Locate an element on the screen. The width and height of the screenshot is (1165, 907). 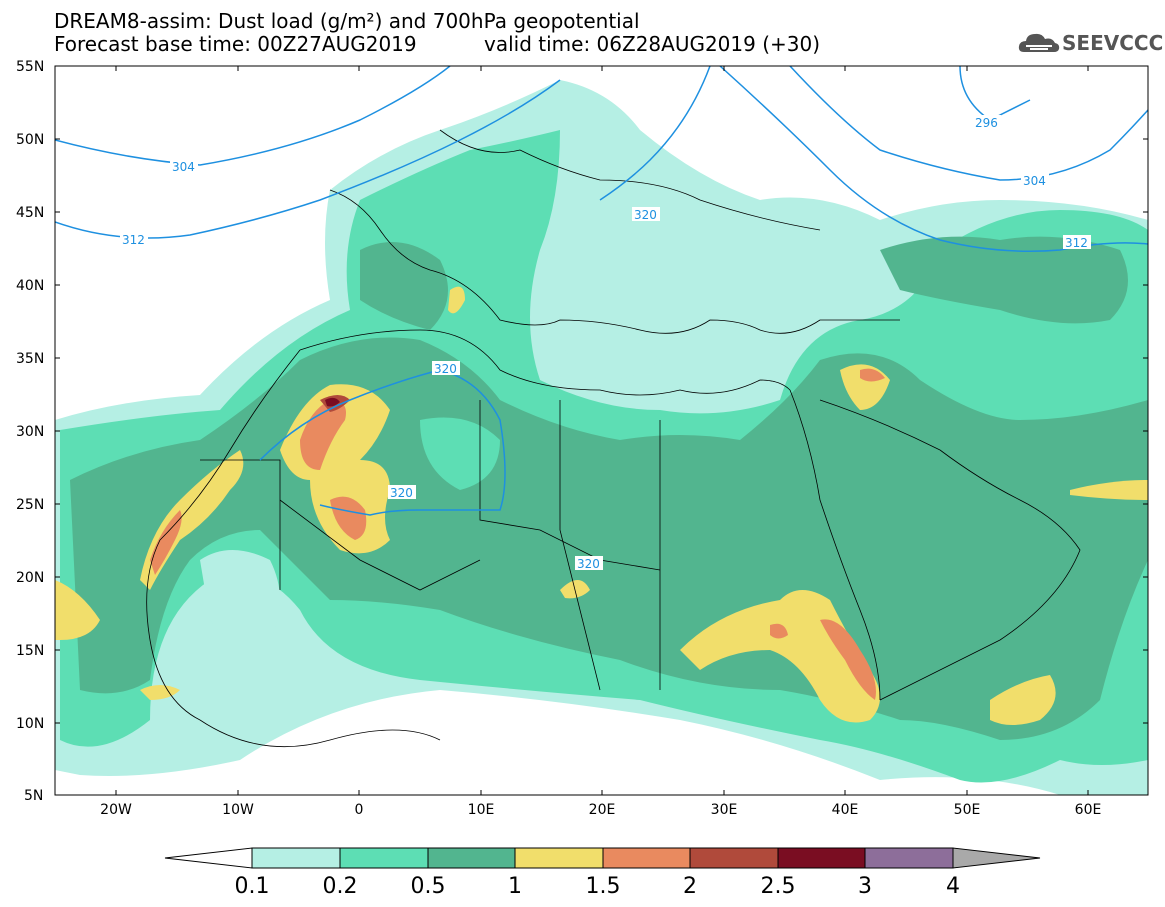
colorbar-label: 1.5 is located at coordinates (603, 886).